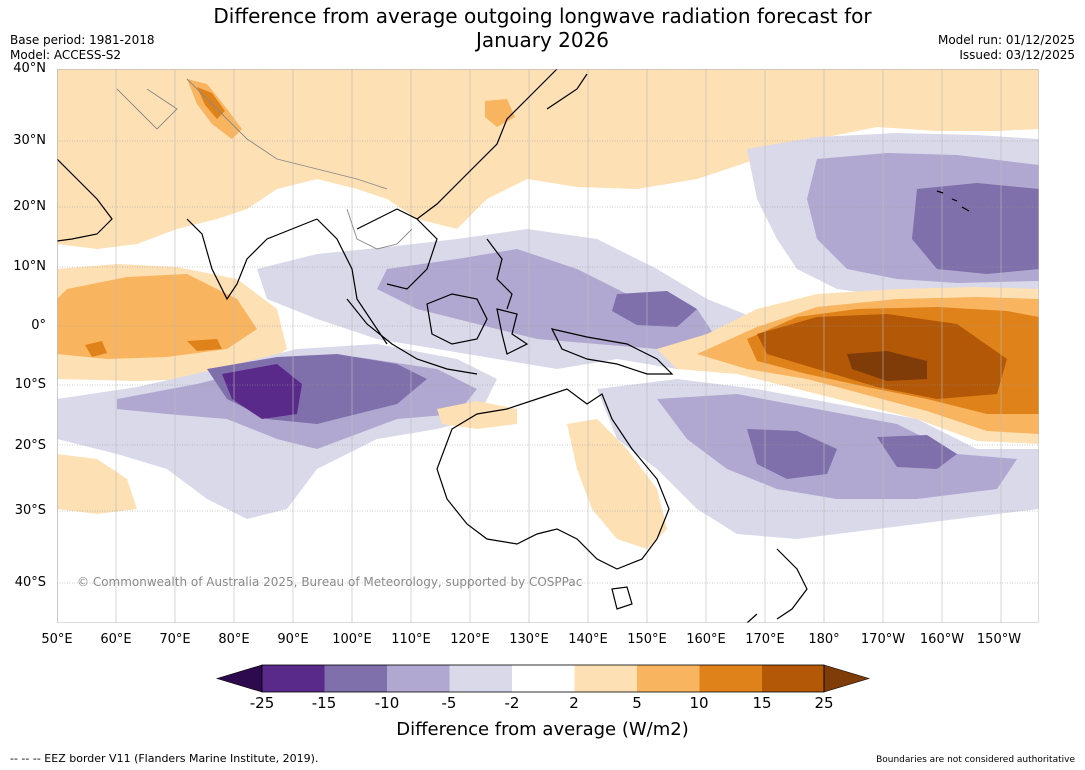  Describe the element at coordinates (647, 639) in the screenshot. I see `lon-label-150e: 150°E` at that location.